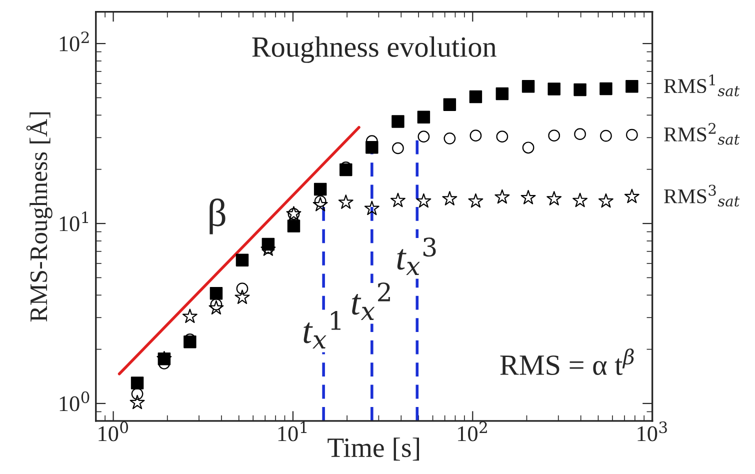 The image size is (755, 474). What do you see at coordinates (322, 329) in the screenshot?
I see `annotation: t$_{x}$$^{1}$` at bounding box center [322, 329].